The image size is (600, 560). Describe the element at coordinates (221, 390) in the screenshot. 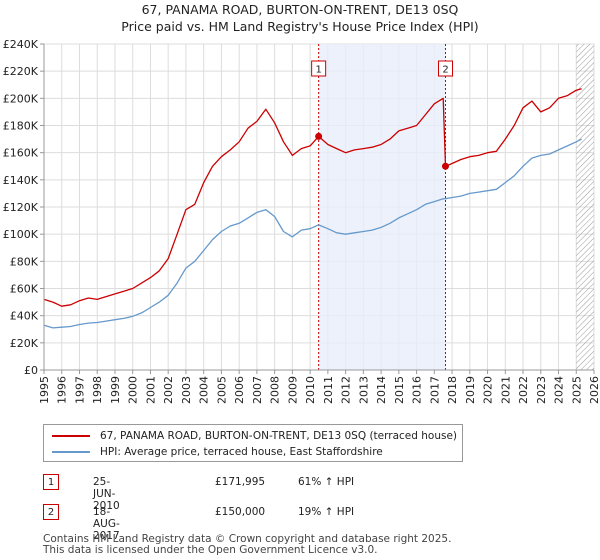

I see `x-tick-label: 2005` at that location.